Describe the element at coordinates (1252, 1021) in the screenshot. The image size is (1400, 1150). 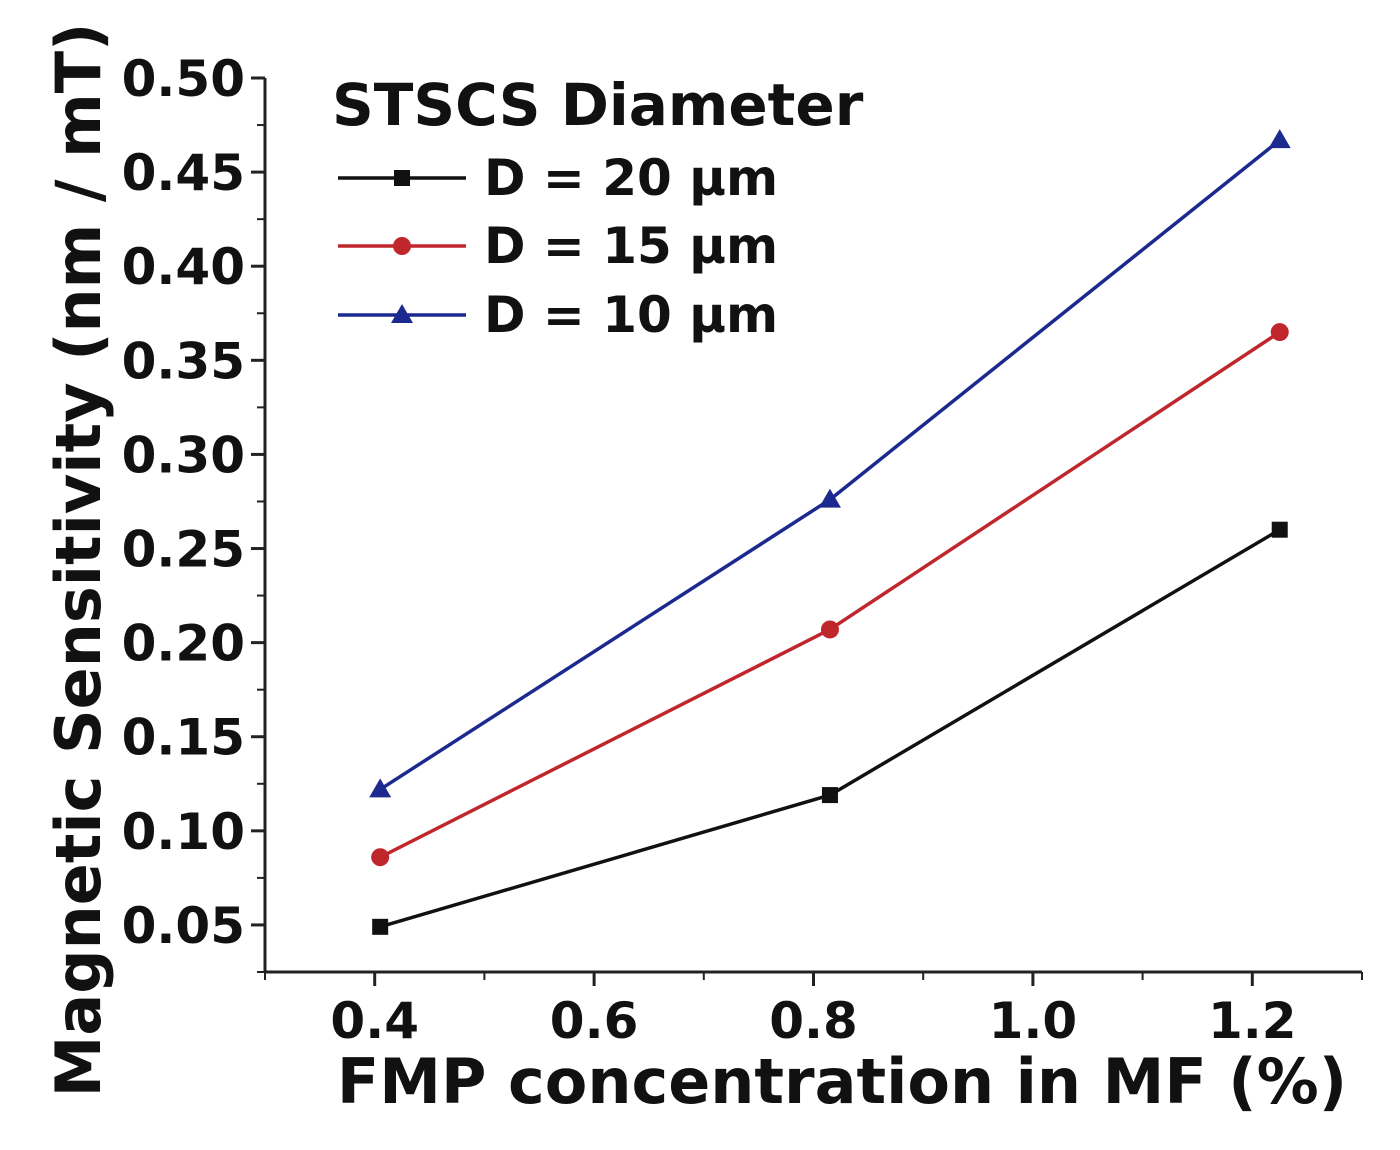
I see `x-tick-label: 1.2` at that location.